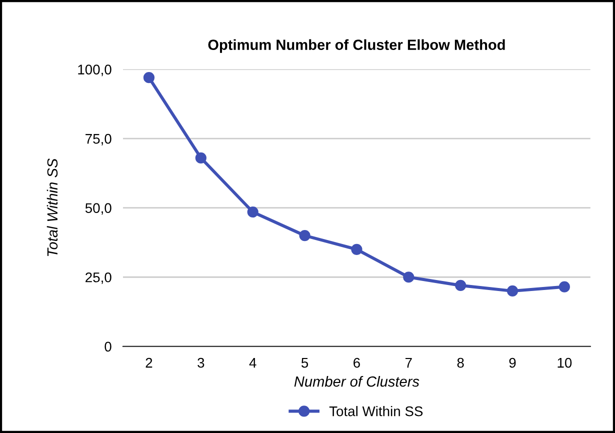 The height and width of the screenshot is (433, 615). Describe the element at coordinates (357, 381) in the screenshot. I see `x-axis-title: Number of Clusters` at that location.